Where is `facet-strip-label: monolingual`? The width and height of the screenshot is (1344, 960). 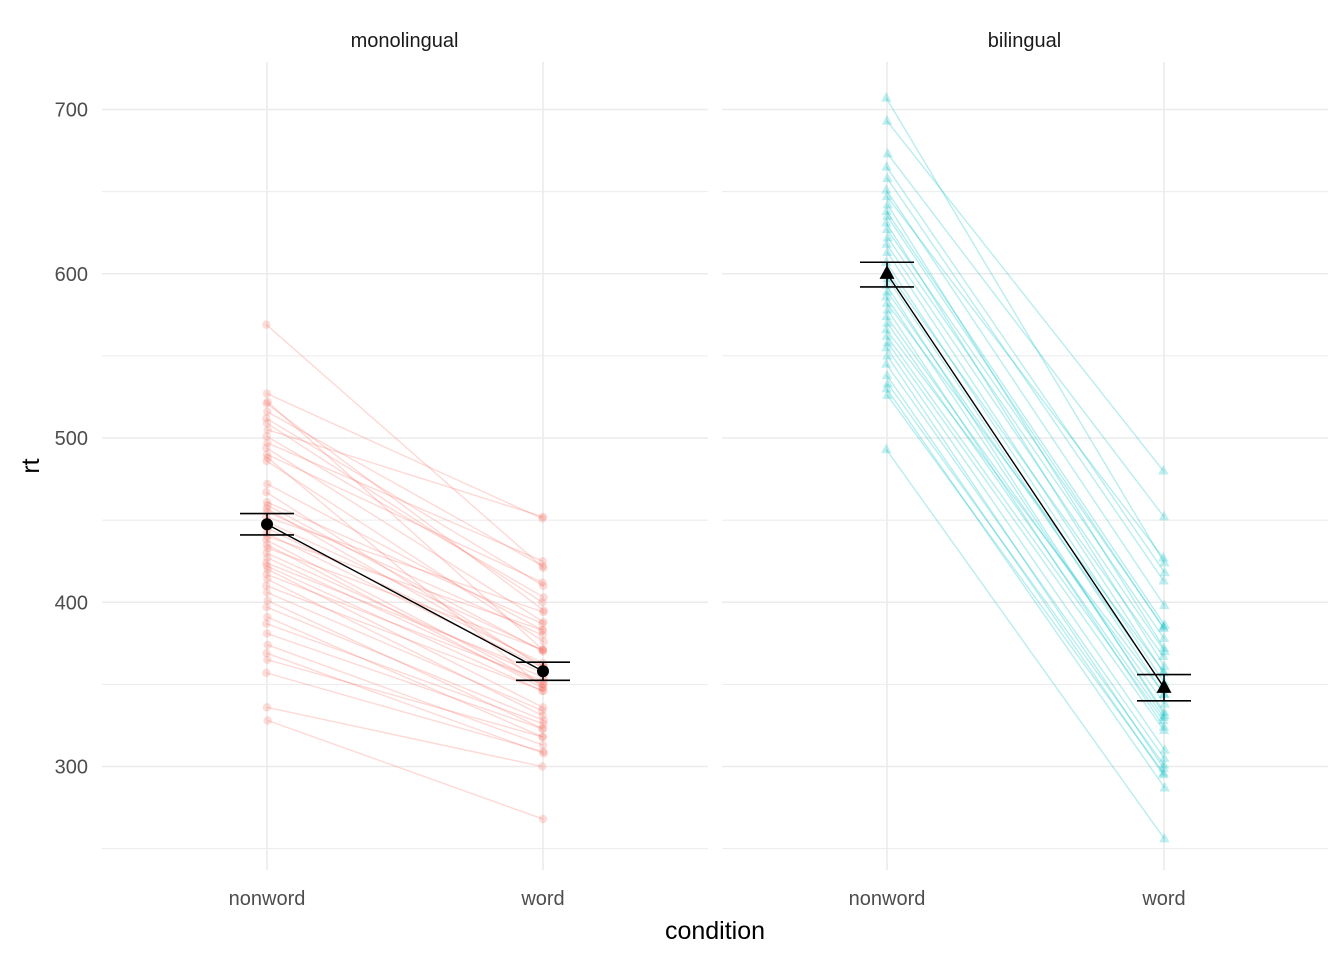
facet-strip-label: monolingual is located at coordinates (405, 41).